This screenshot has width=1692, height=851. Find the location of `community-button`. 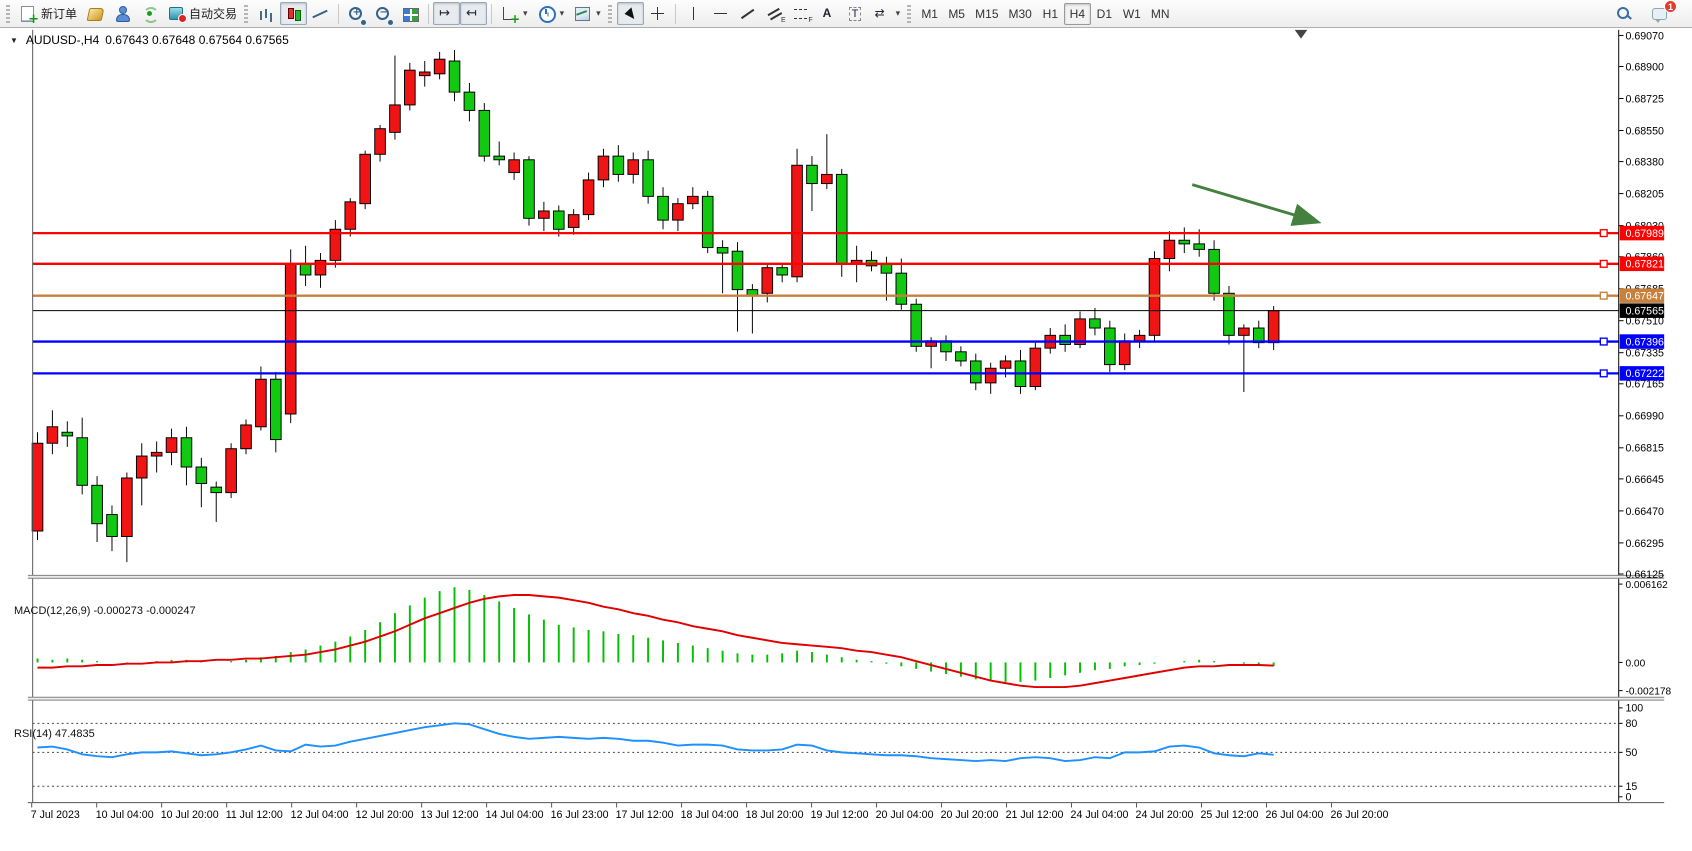

community-button is located at coordinates (122, 13).